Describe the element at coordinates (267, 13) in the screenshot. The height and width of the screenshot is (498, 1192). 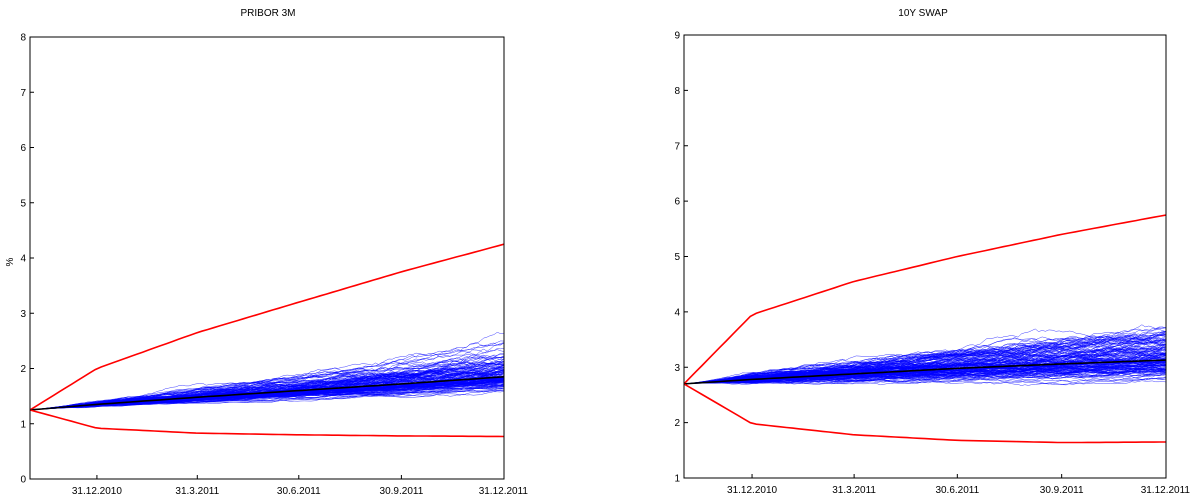
I see `chart-title: PRIBOR 3M` at that location.